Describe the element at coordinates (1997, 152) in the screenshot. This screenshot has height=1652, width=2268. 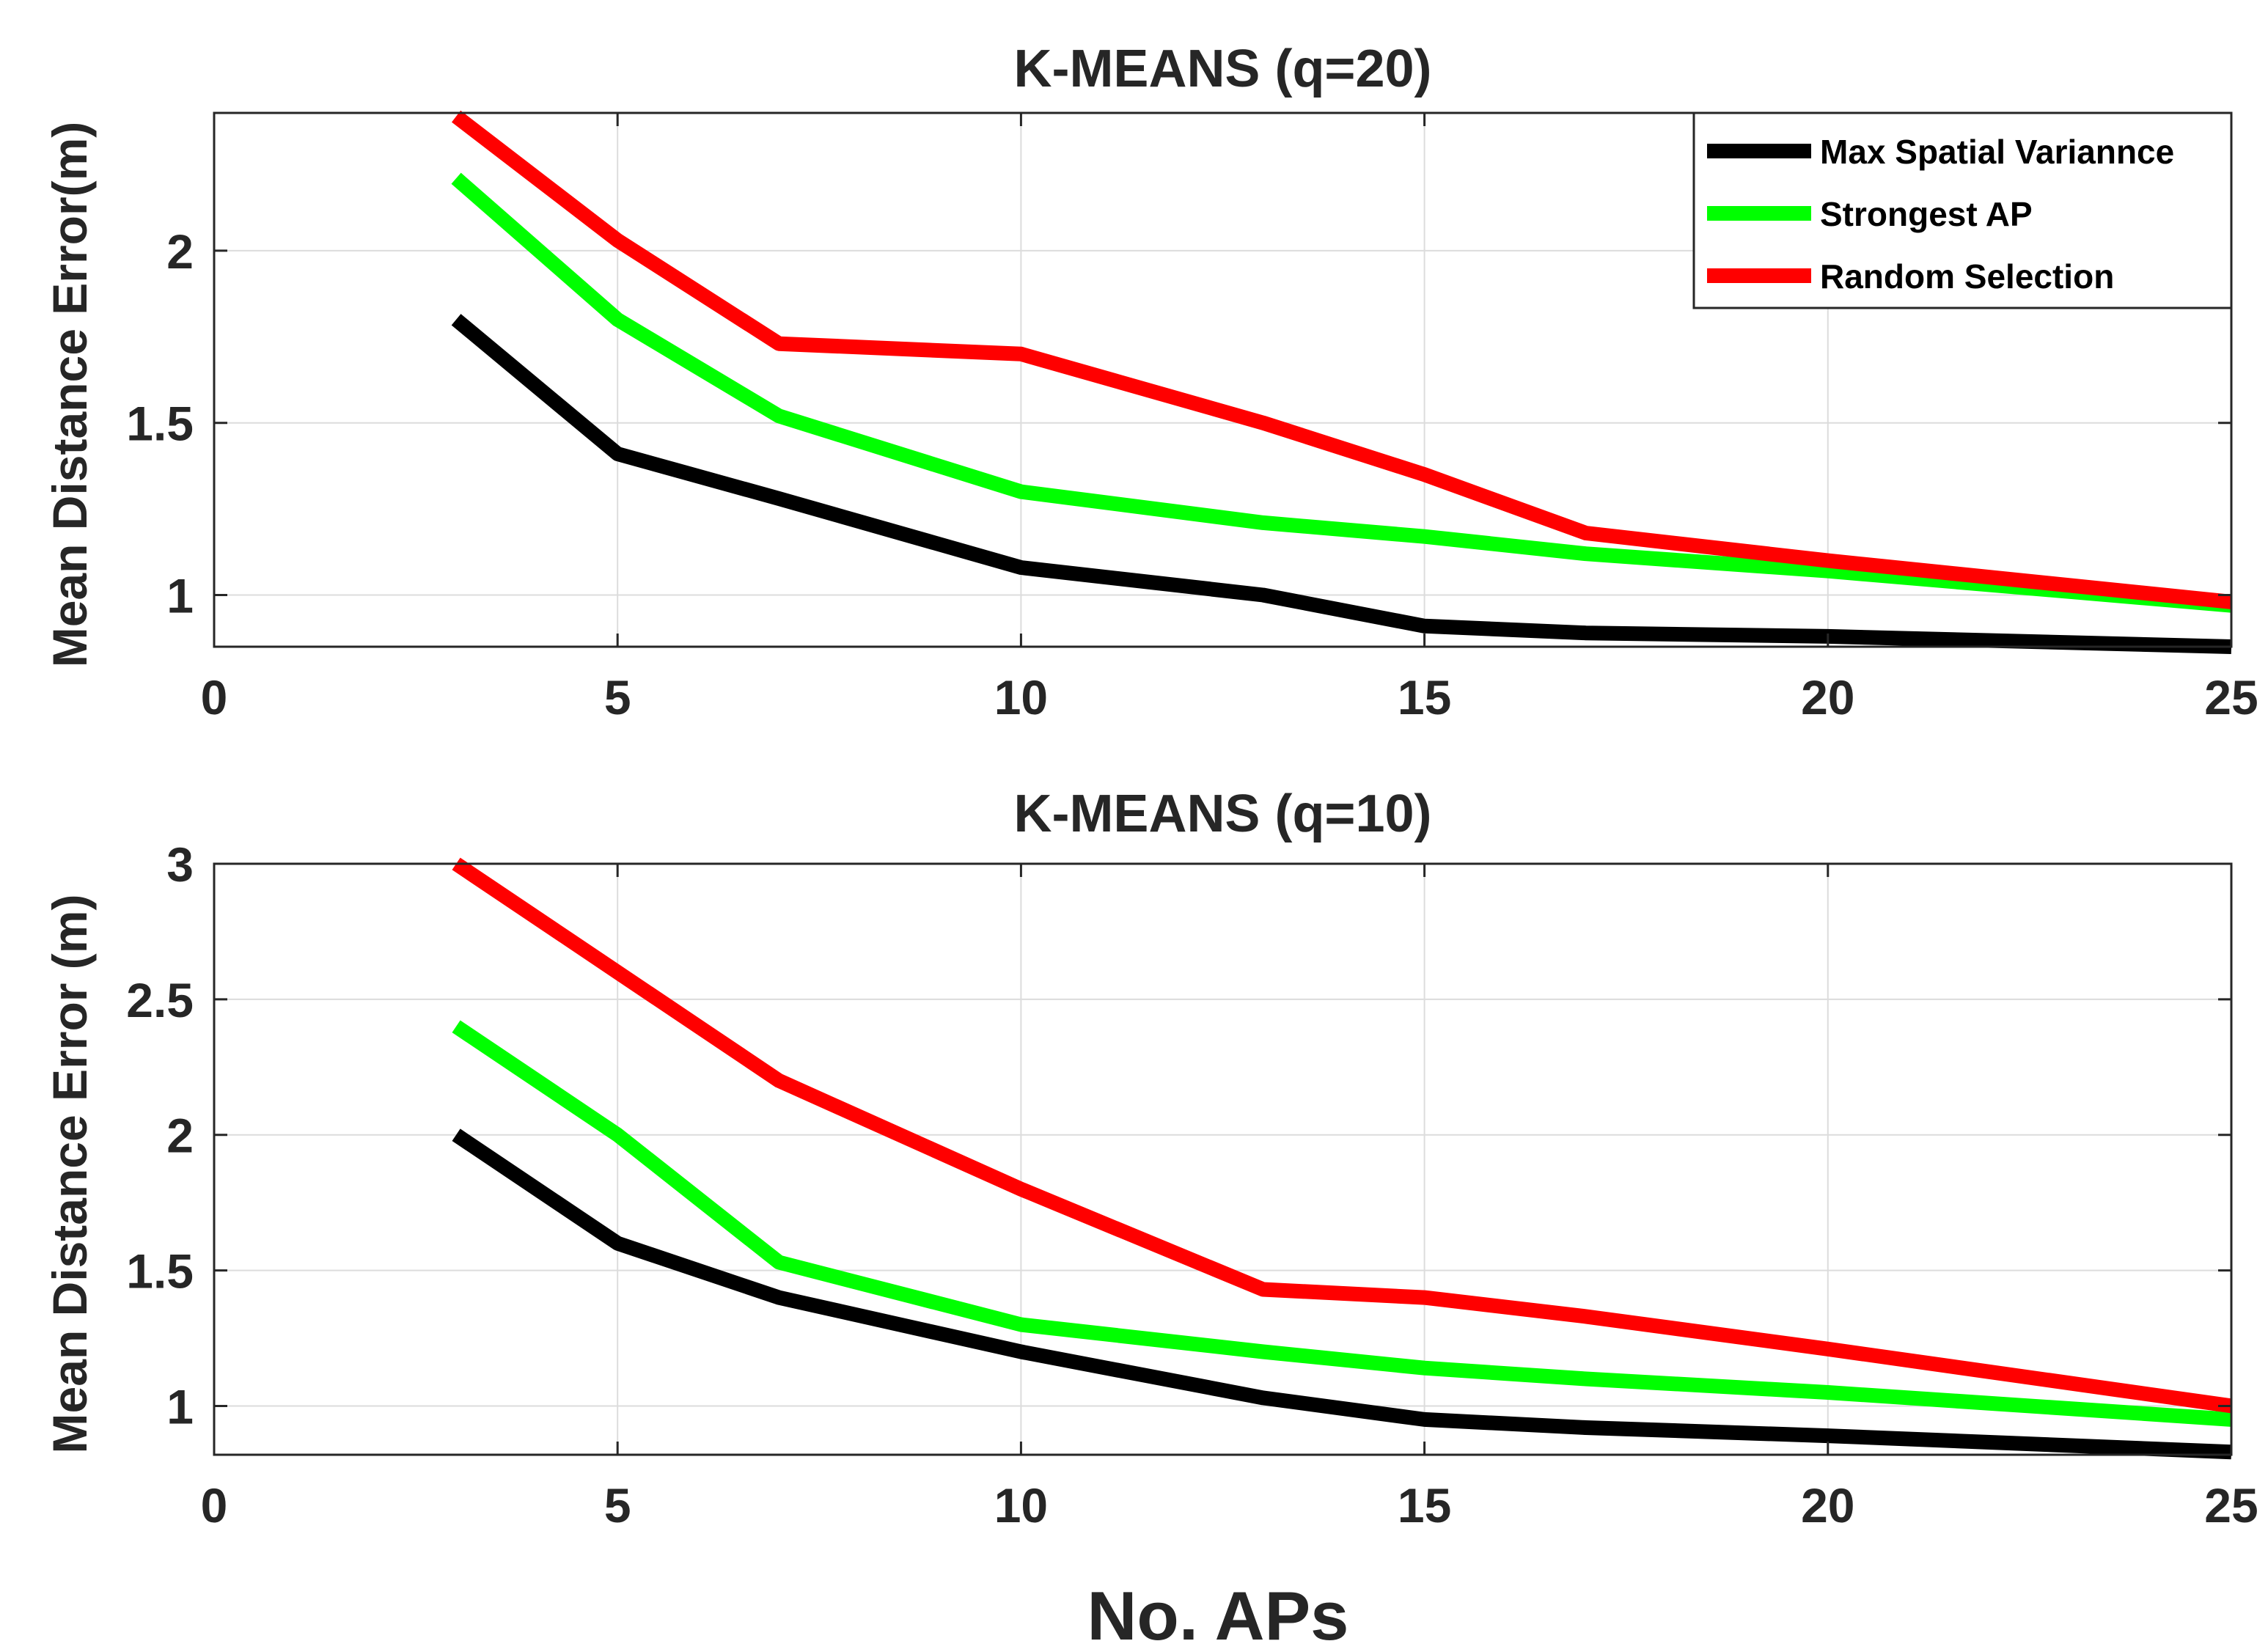
I see `legend-label: Max Spatial Variannce` at that location.